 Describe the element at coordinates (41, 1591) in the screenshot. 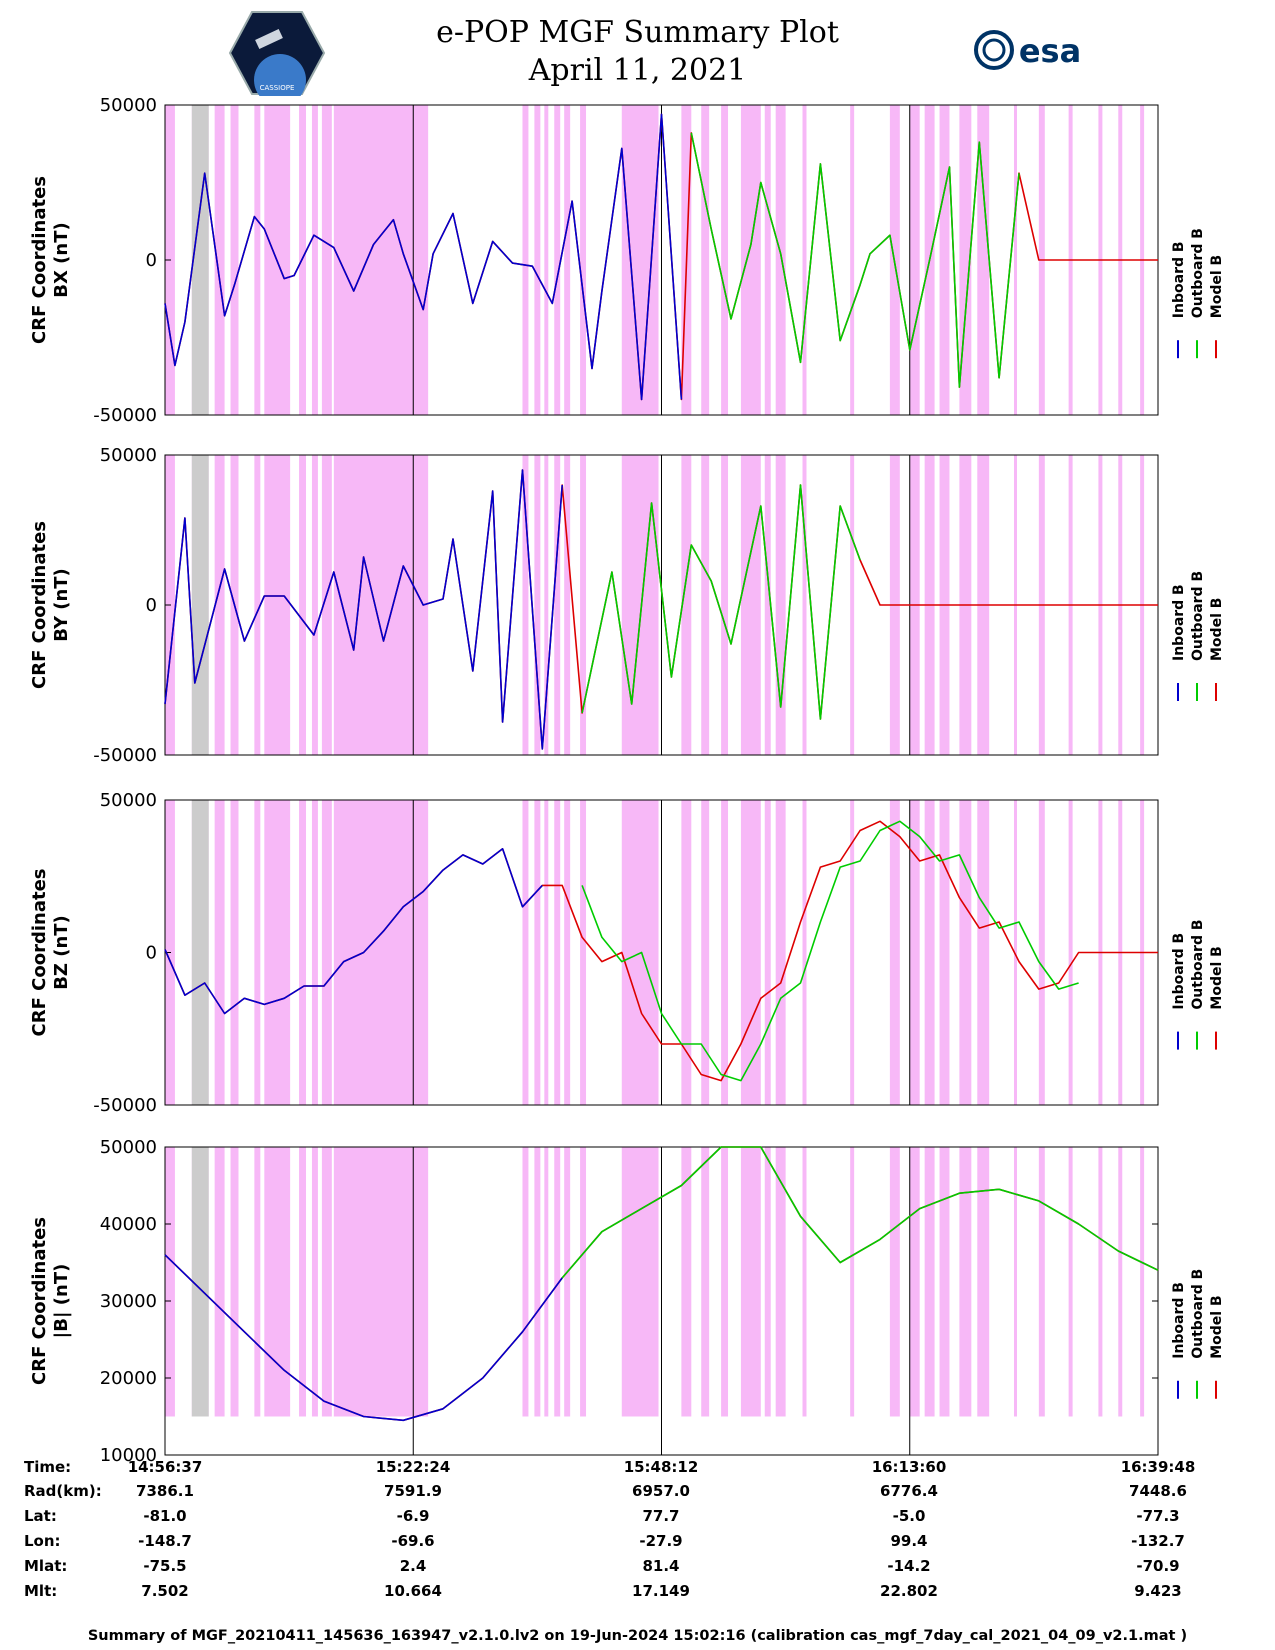

I see `info-label: Mlt:` at that location.